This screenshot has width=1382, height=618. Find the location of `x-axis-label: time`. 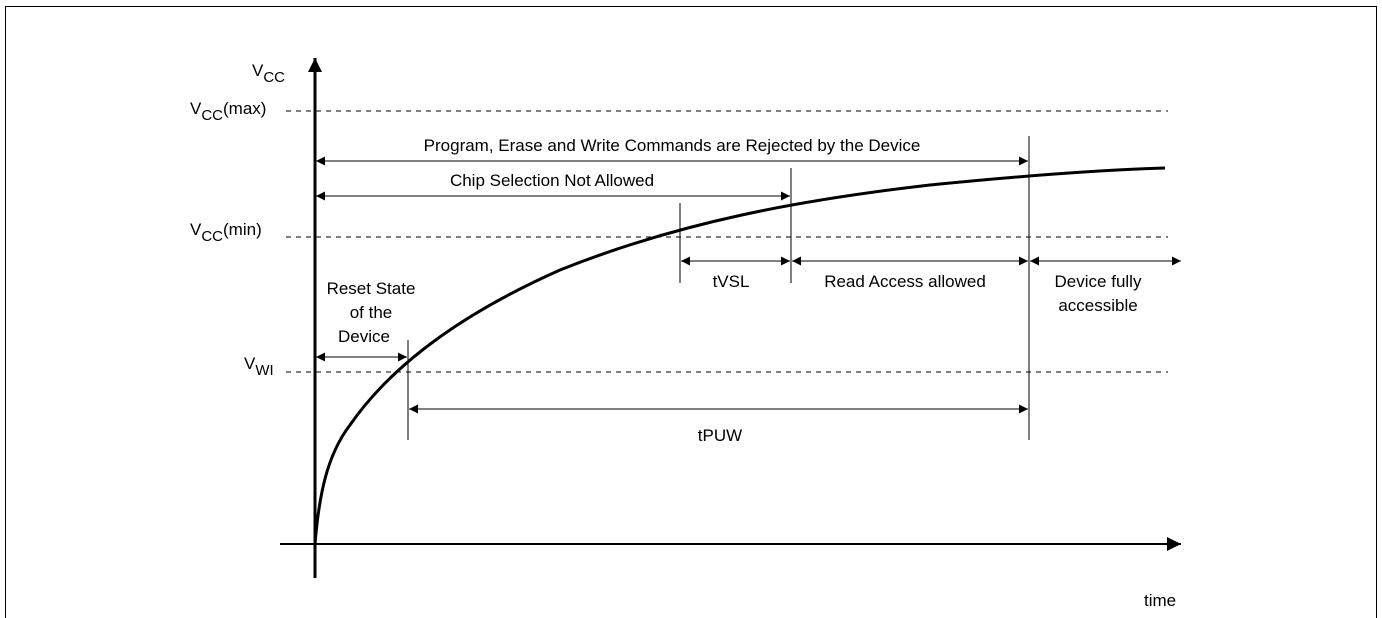

x-axis-label: time is located at coordinates (1160, 600).